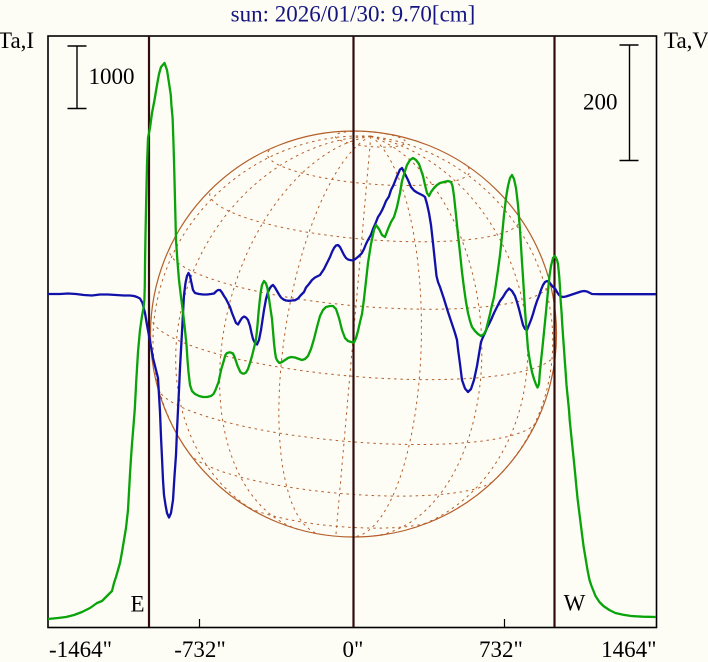 The height and width of the screenshot is (662, 708). Describe the element at coordinates (353, 649) in the screenshot. I see `svg-text: 0"` at that location.